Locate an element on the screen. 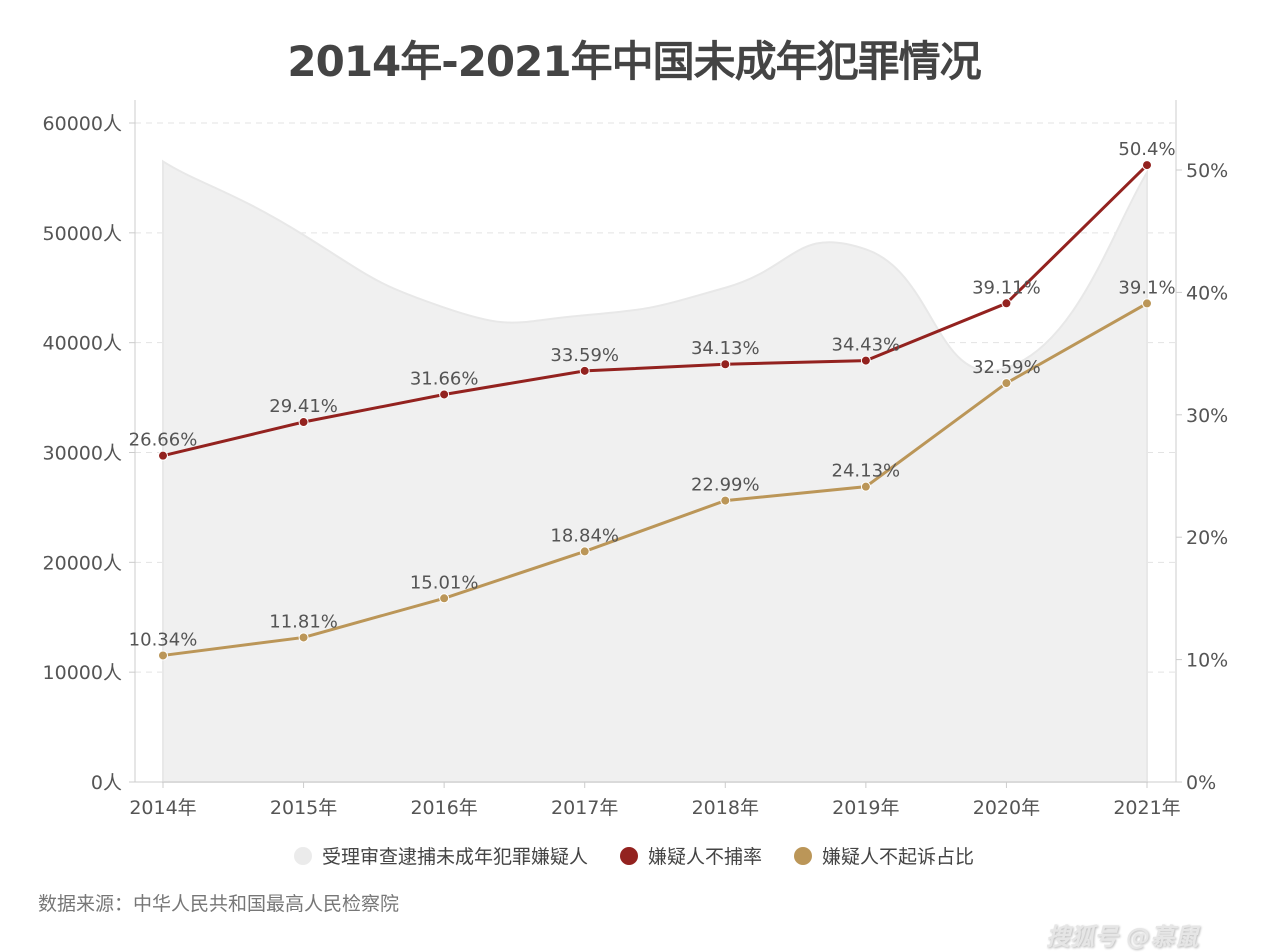 Image resolution: width=1268 pixels, height=952 pixels. data-label: 10.34% is located at coordinates (163, 639).